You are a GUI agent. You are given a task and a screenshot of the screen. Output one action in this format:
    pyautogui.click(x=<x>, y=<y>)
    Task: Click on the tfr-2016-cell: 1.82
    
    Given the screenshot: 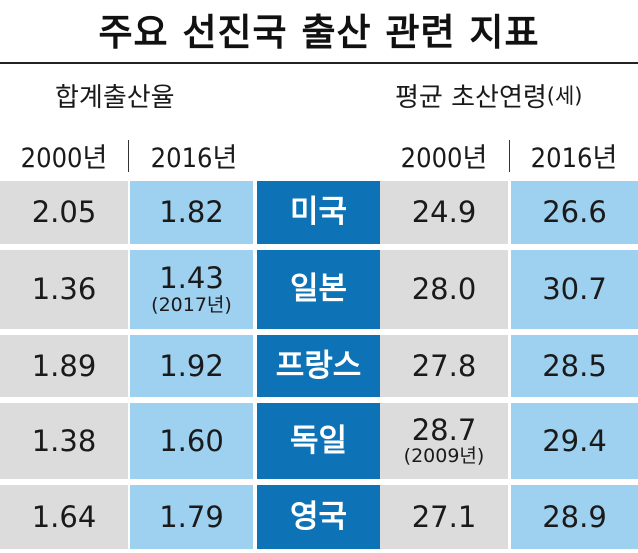 What is the action you would take?
    pyautogui.click(x=191, y=212)
    